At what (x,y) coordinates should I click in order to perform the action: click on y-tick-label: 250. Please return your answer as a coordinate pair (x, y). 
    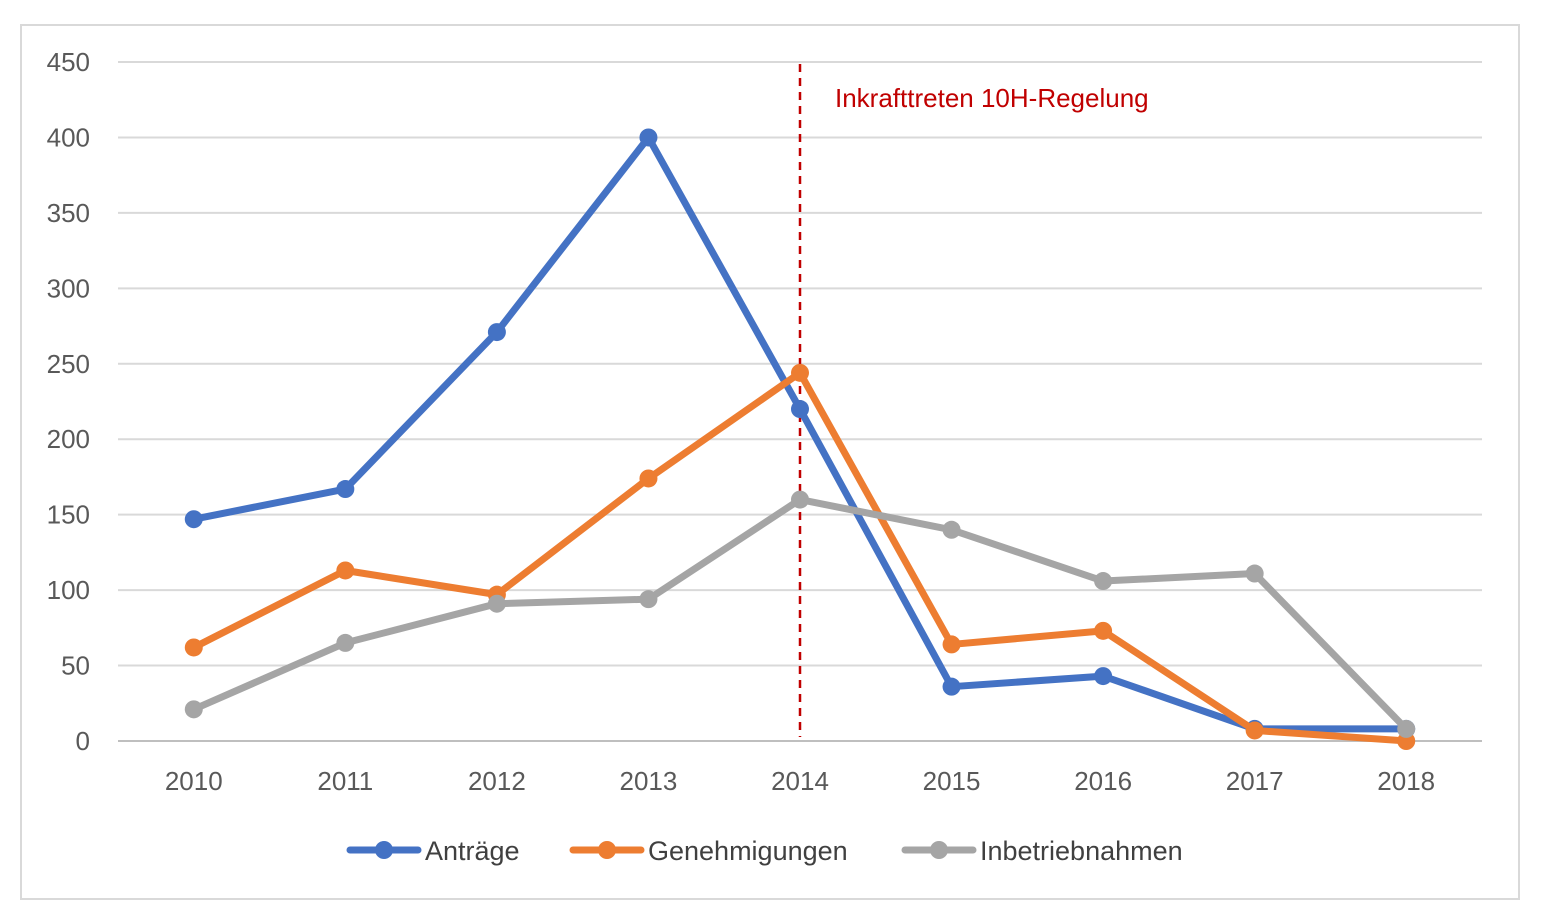
    Looking at the image, I should click on (68, 364).